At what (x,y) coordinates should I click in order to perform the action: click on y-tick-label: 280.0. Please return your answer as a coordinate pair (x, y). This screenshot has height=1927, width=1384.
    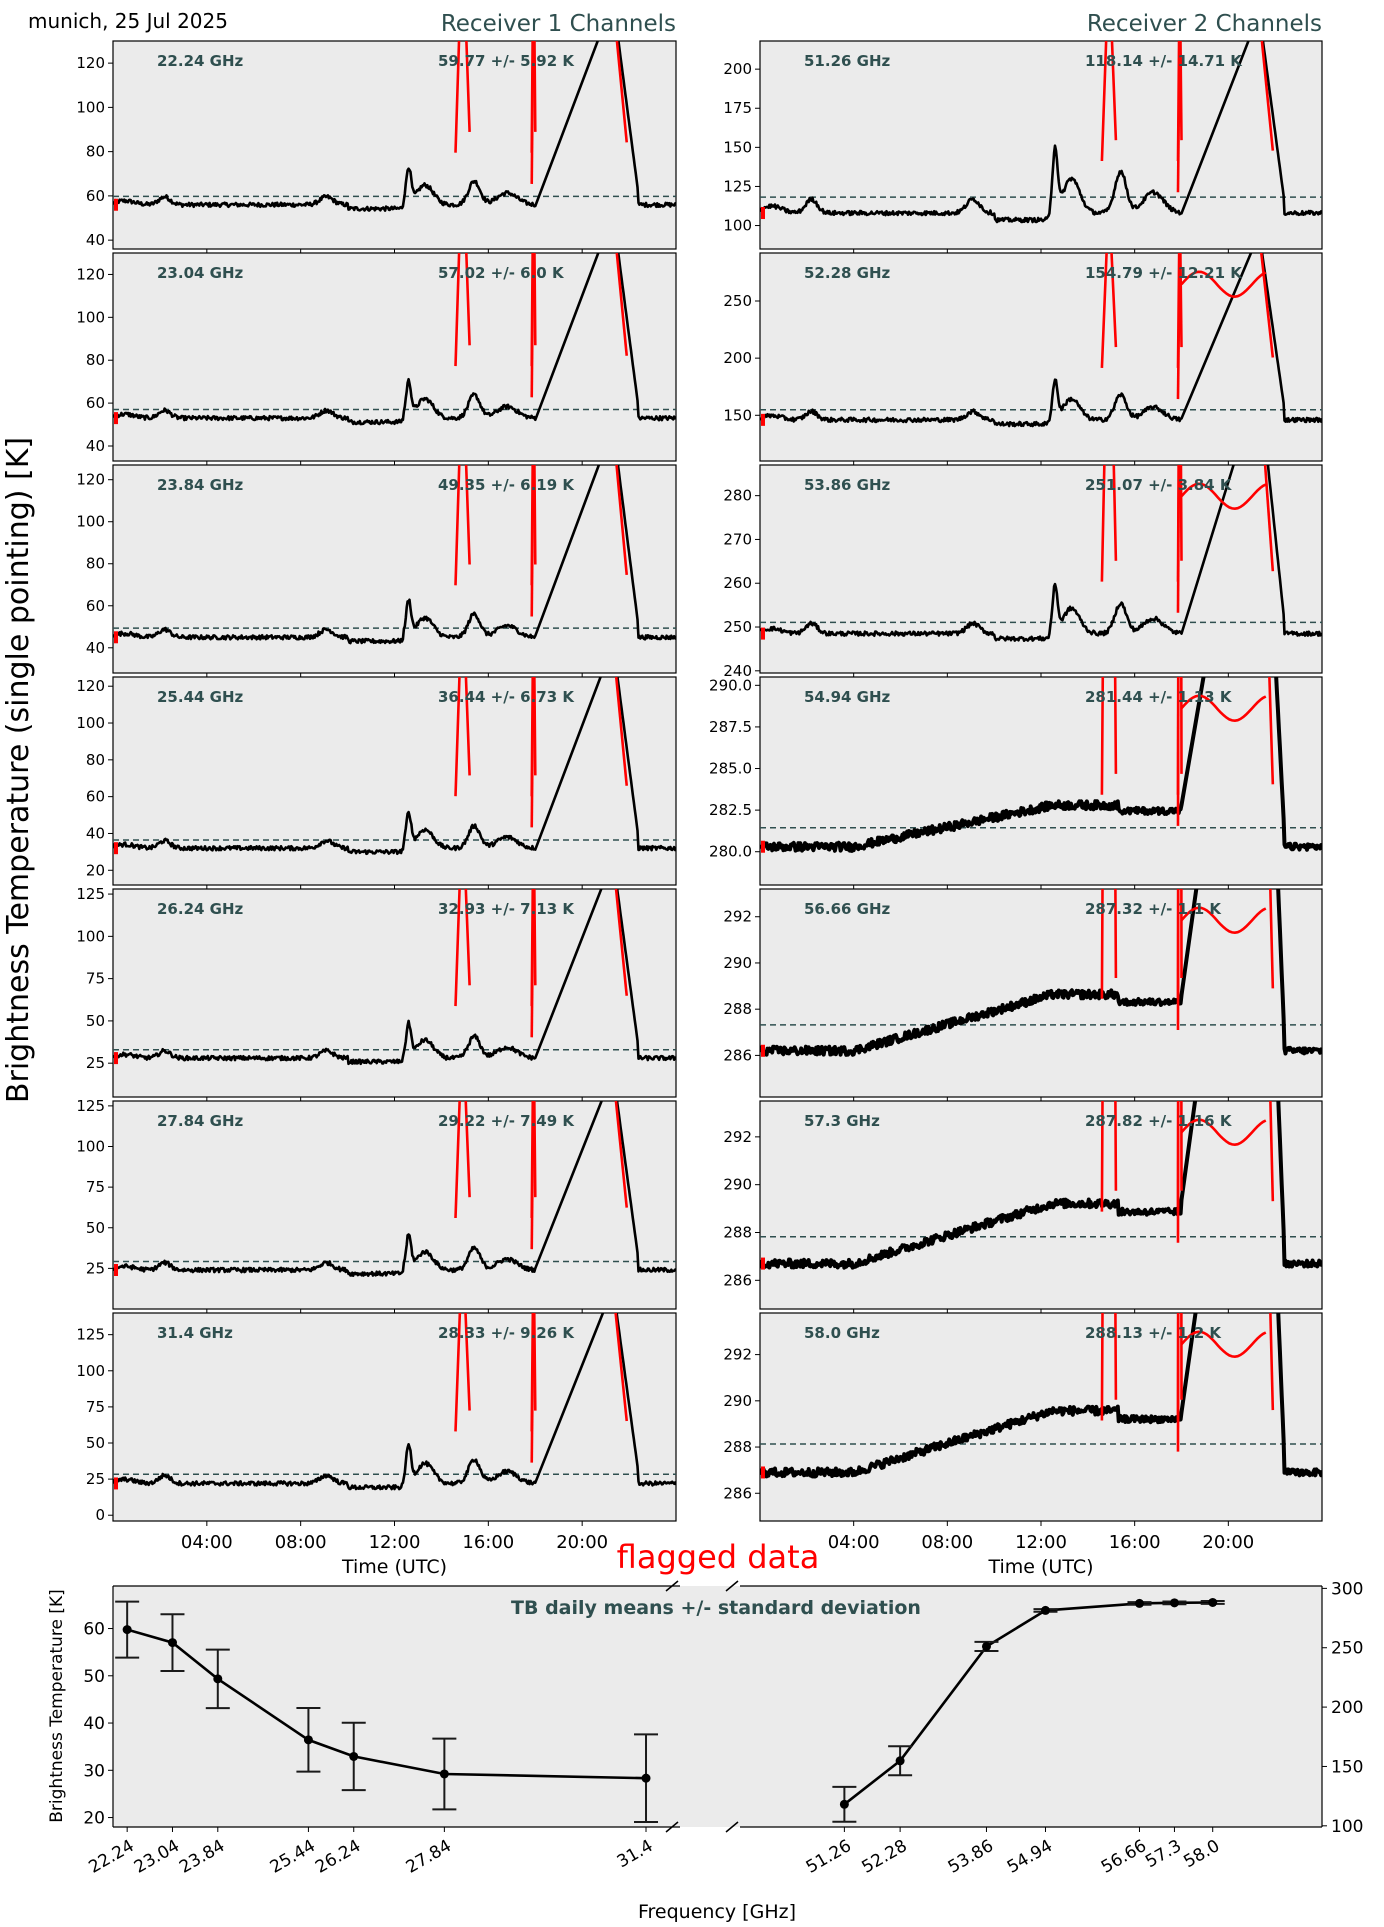
    Looking at the image, I should click on (730, 852).